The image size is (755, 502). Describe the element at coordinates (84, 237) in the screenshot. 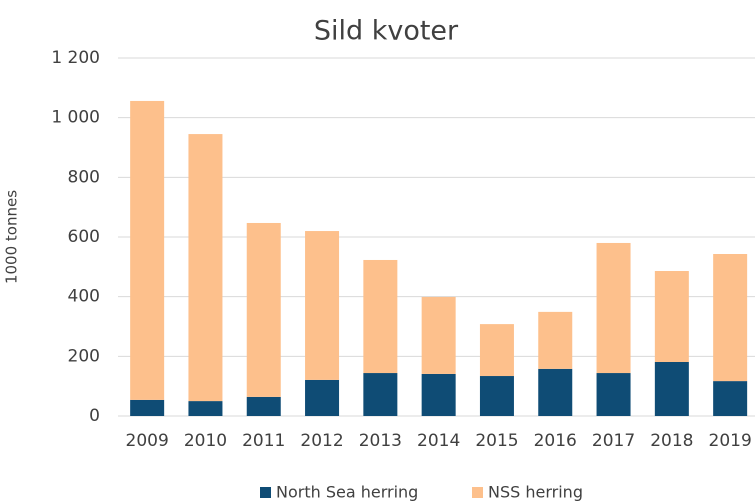

I see `y-tick-label: 600` at that location.